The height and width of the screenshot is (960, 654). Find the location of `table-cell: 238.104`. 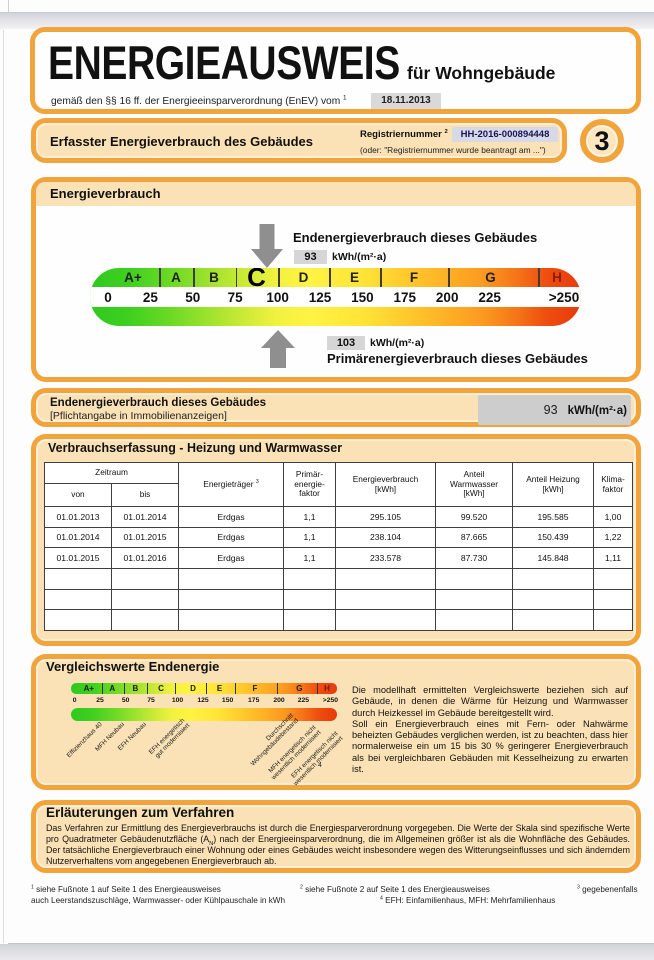

table-cell: 238.104 is located at coordinates (386, 537).